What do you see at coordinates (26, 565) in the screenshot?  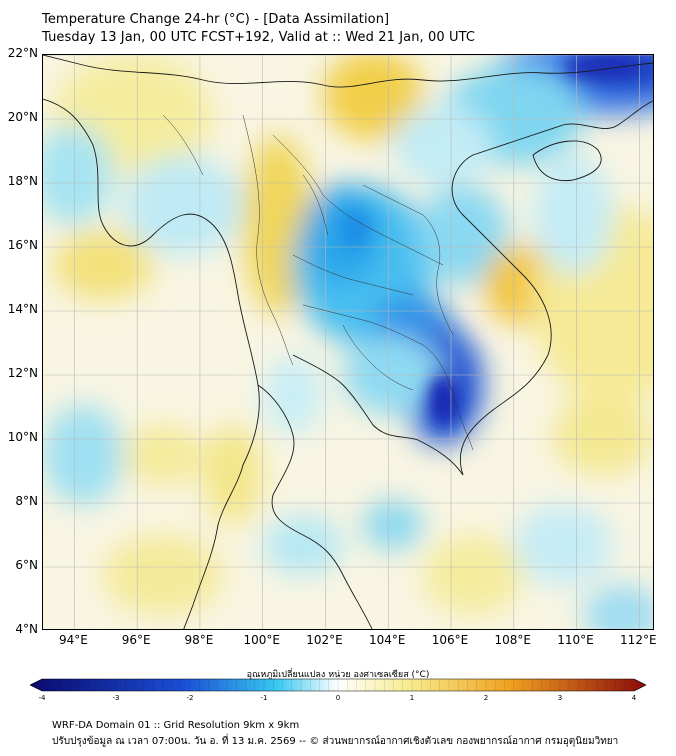 I see `lat-label: 6°N` at bounding box center [26, 565].